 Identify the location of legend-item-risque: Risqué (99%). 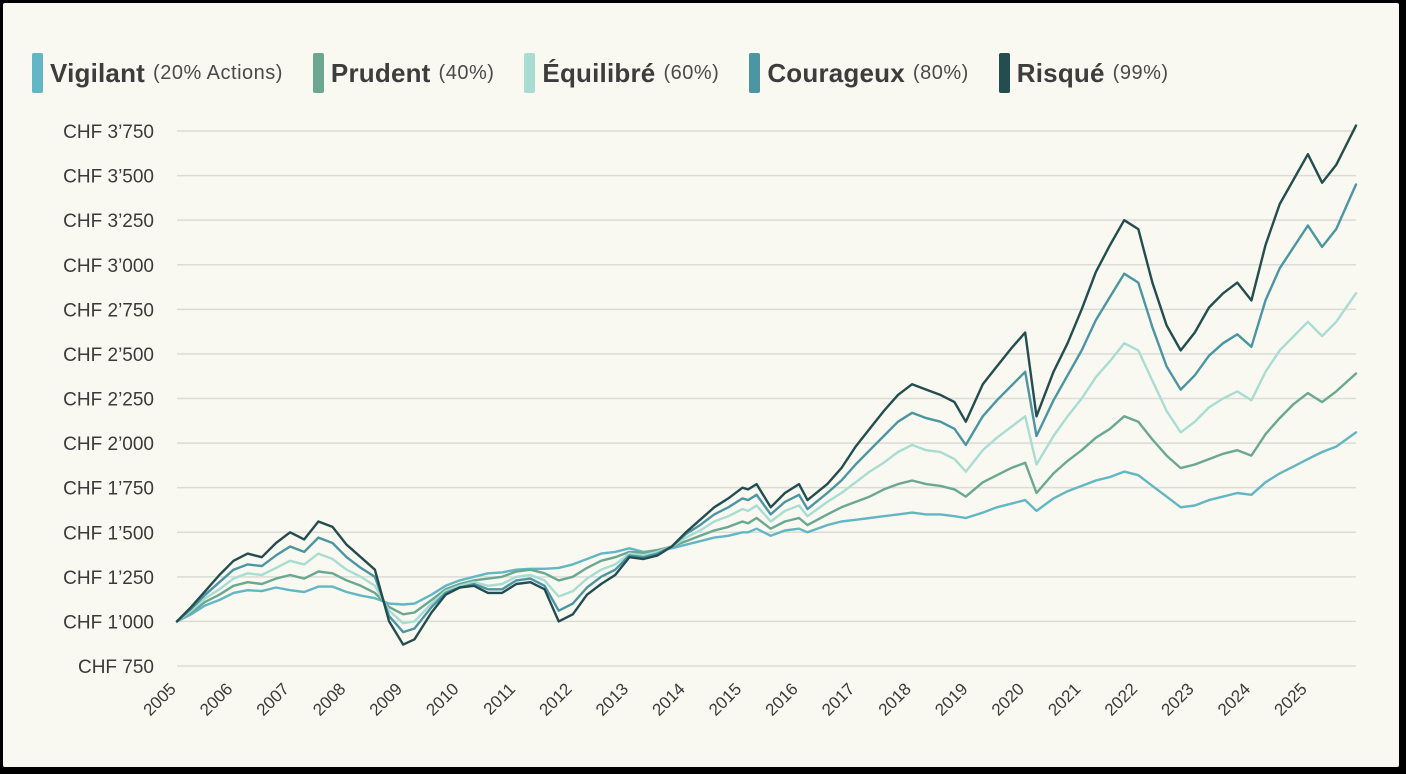
(1083, 73).